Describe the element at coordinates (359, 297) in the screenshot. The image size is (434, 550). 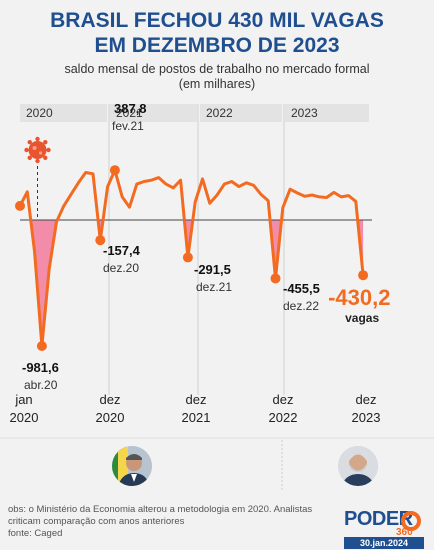
I see `highlight-value-label: -430,2` at that location.